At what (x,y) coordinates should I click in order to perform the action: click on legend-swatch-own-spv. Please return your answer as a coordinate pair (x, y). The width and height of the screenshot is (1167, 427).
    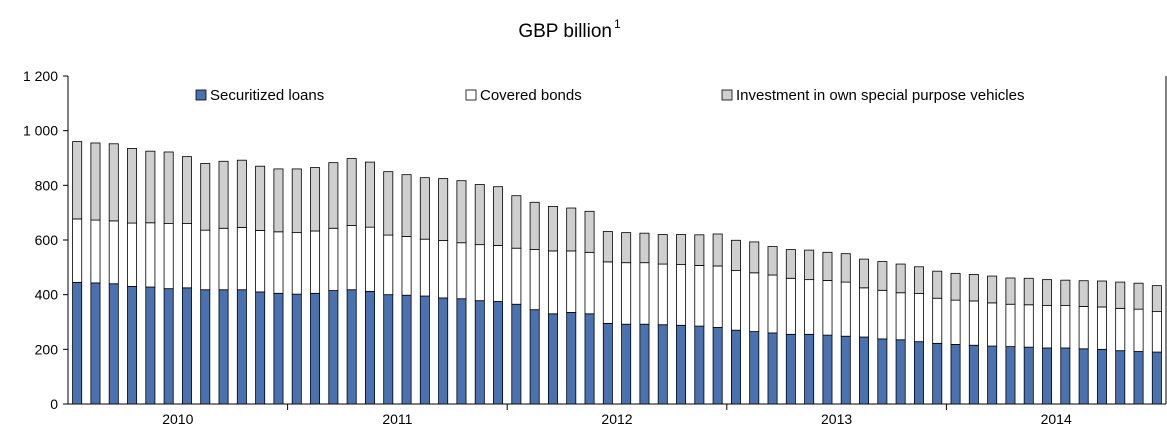
    Looking at the image, I should click on (727, 95).